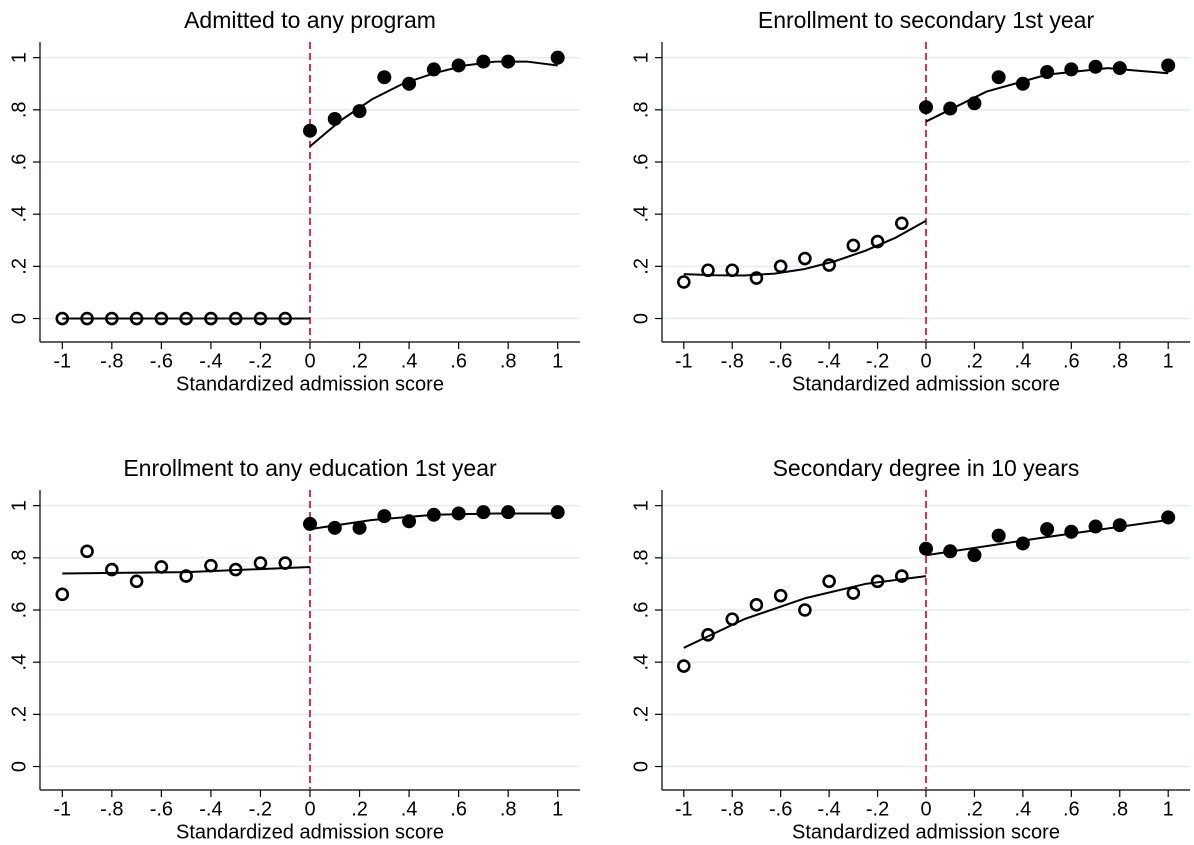 The image size is (1194, 845). What do you see at coordinates (310, 20) in the screenshot?
I see `panel-title: Admitted to any program` at bounding box center [310, 20].